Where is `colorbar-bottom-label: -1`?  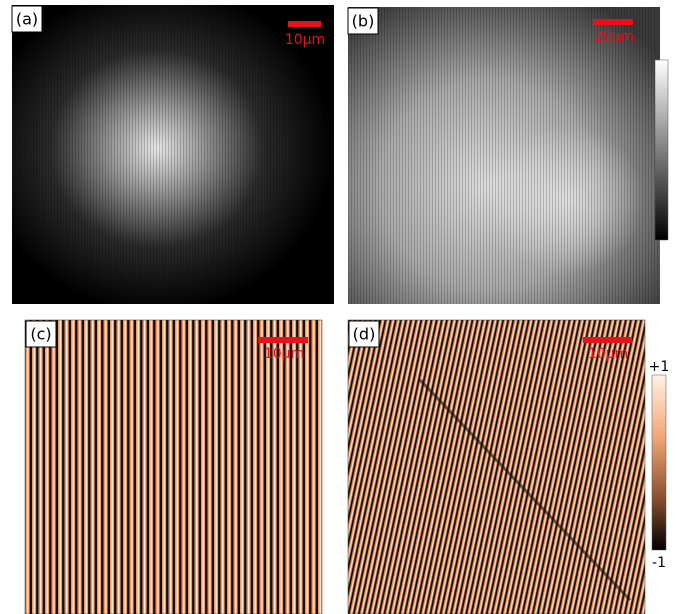
colorbar-bottom-label: -1 is located at coordinates (659, 563).